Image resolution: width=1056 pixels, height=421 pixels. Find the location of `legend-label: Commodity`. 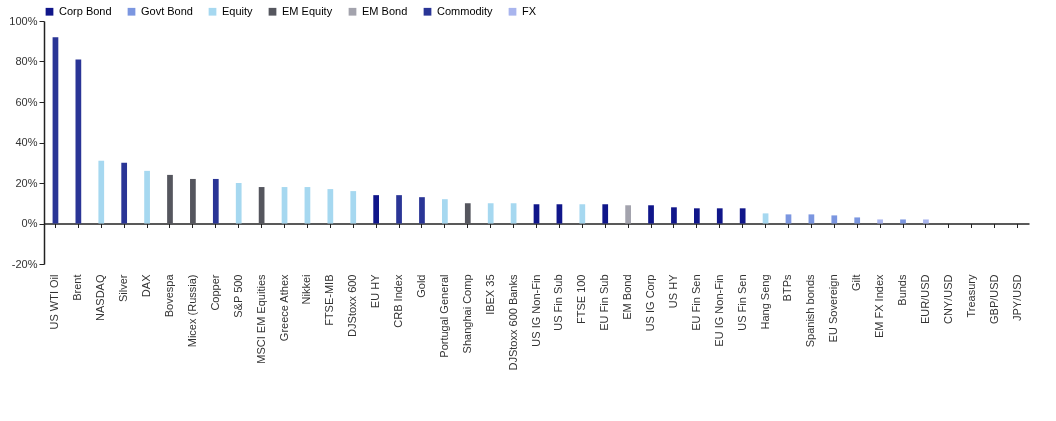

legend-label: Commodity is located at coordinates (465, 10).